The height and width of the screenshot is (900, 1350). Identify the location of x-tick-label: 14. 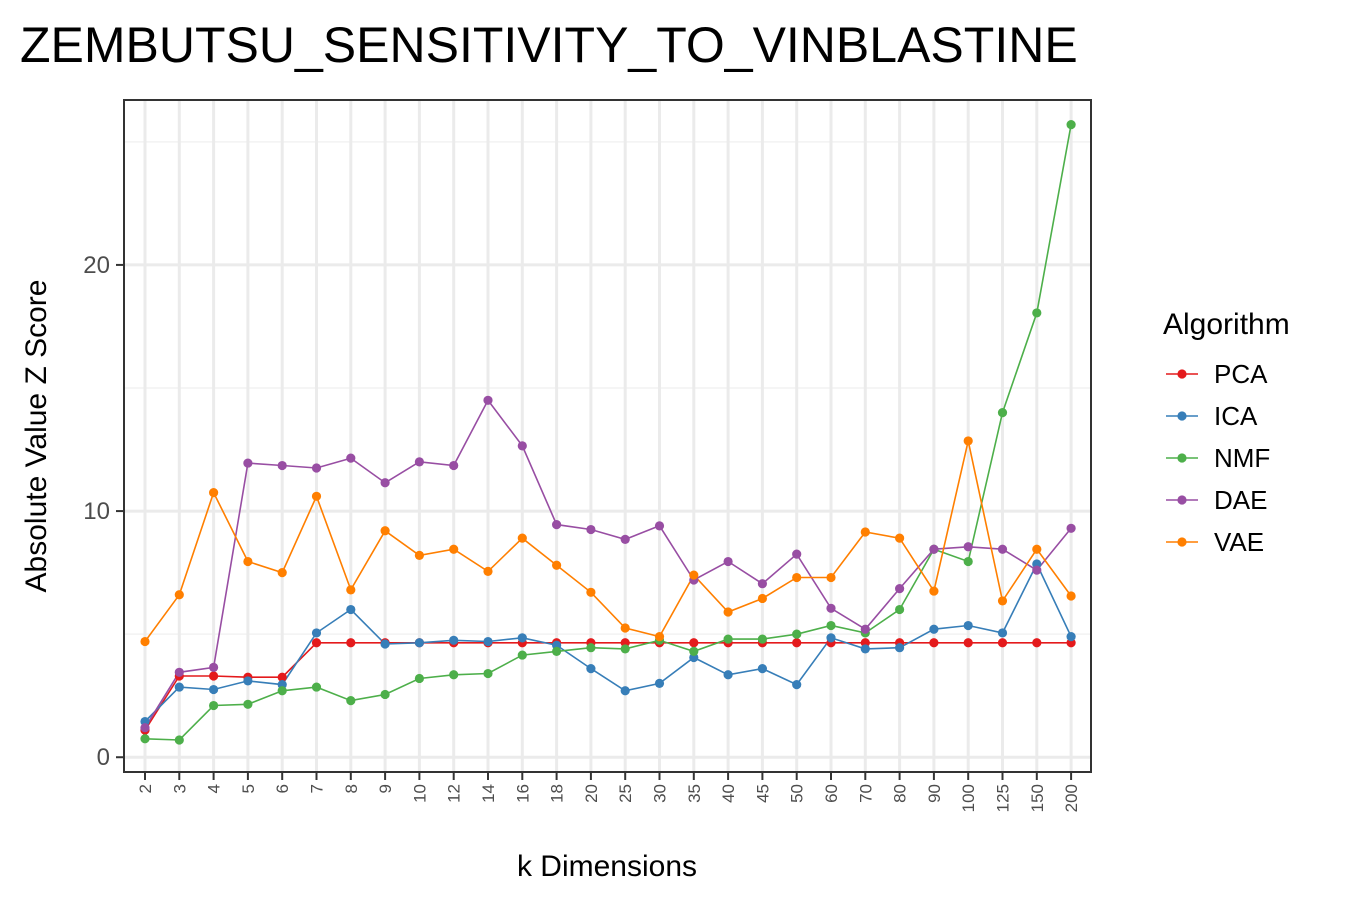
(488, 793).